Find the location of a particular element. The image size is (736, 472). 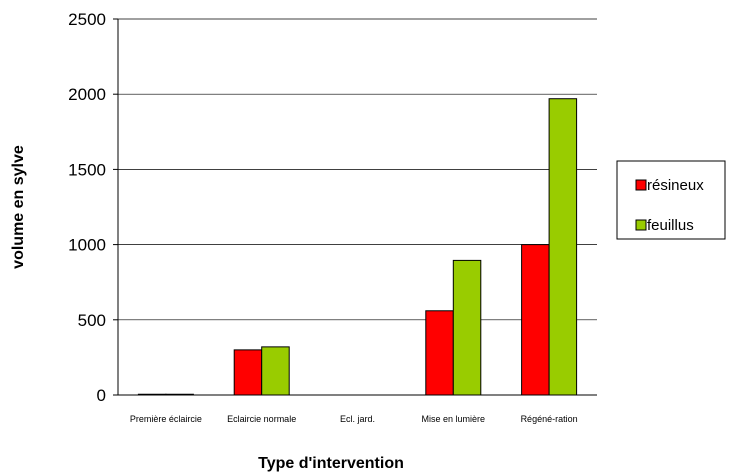

x-axis-title: Type d'intervention is located at coordinates (331, 463).